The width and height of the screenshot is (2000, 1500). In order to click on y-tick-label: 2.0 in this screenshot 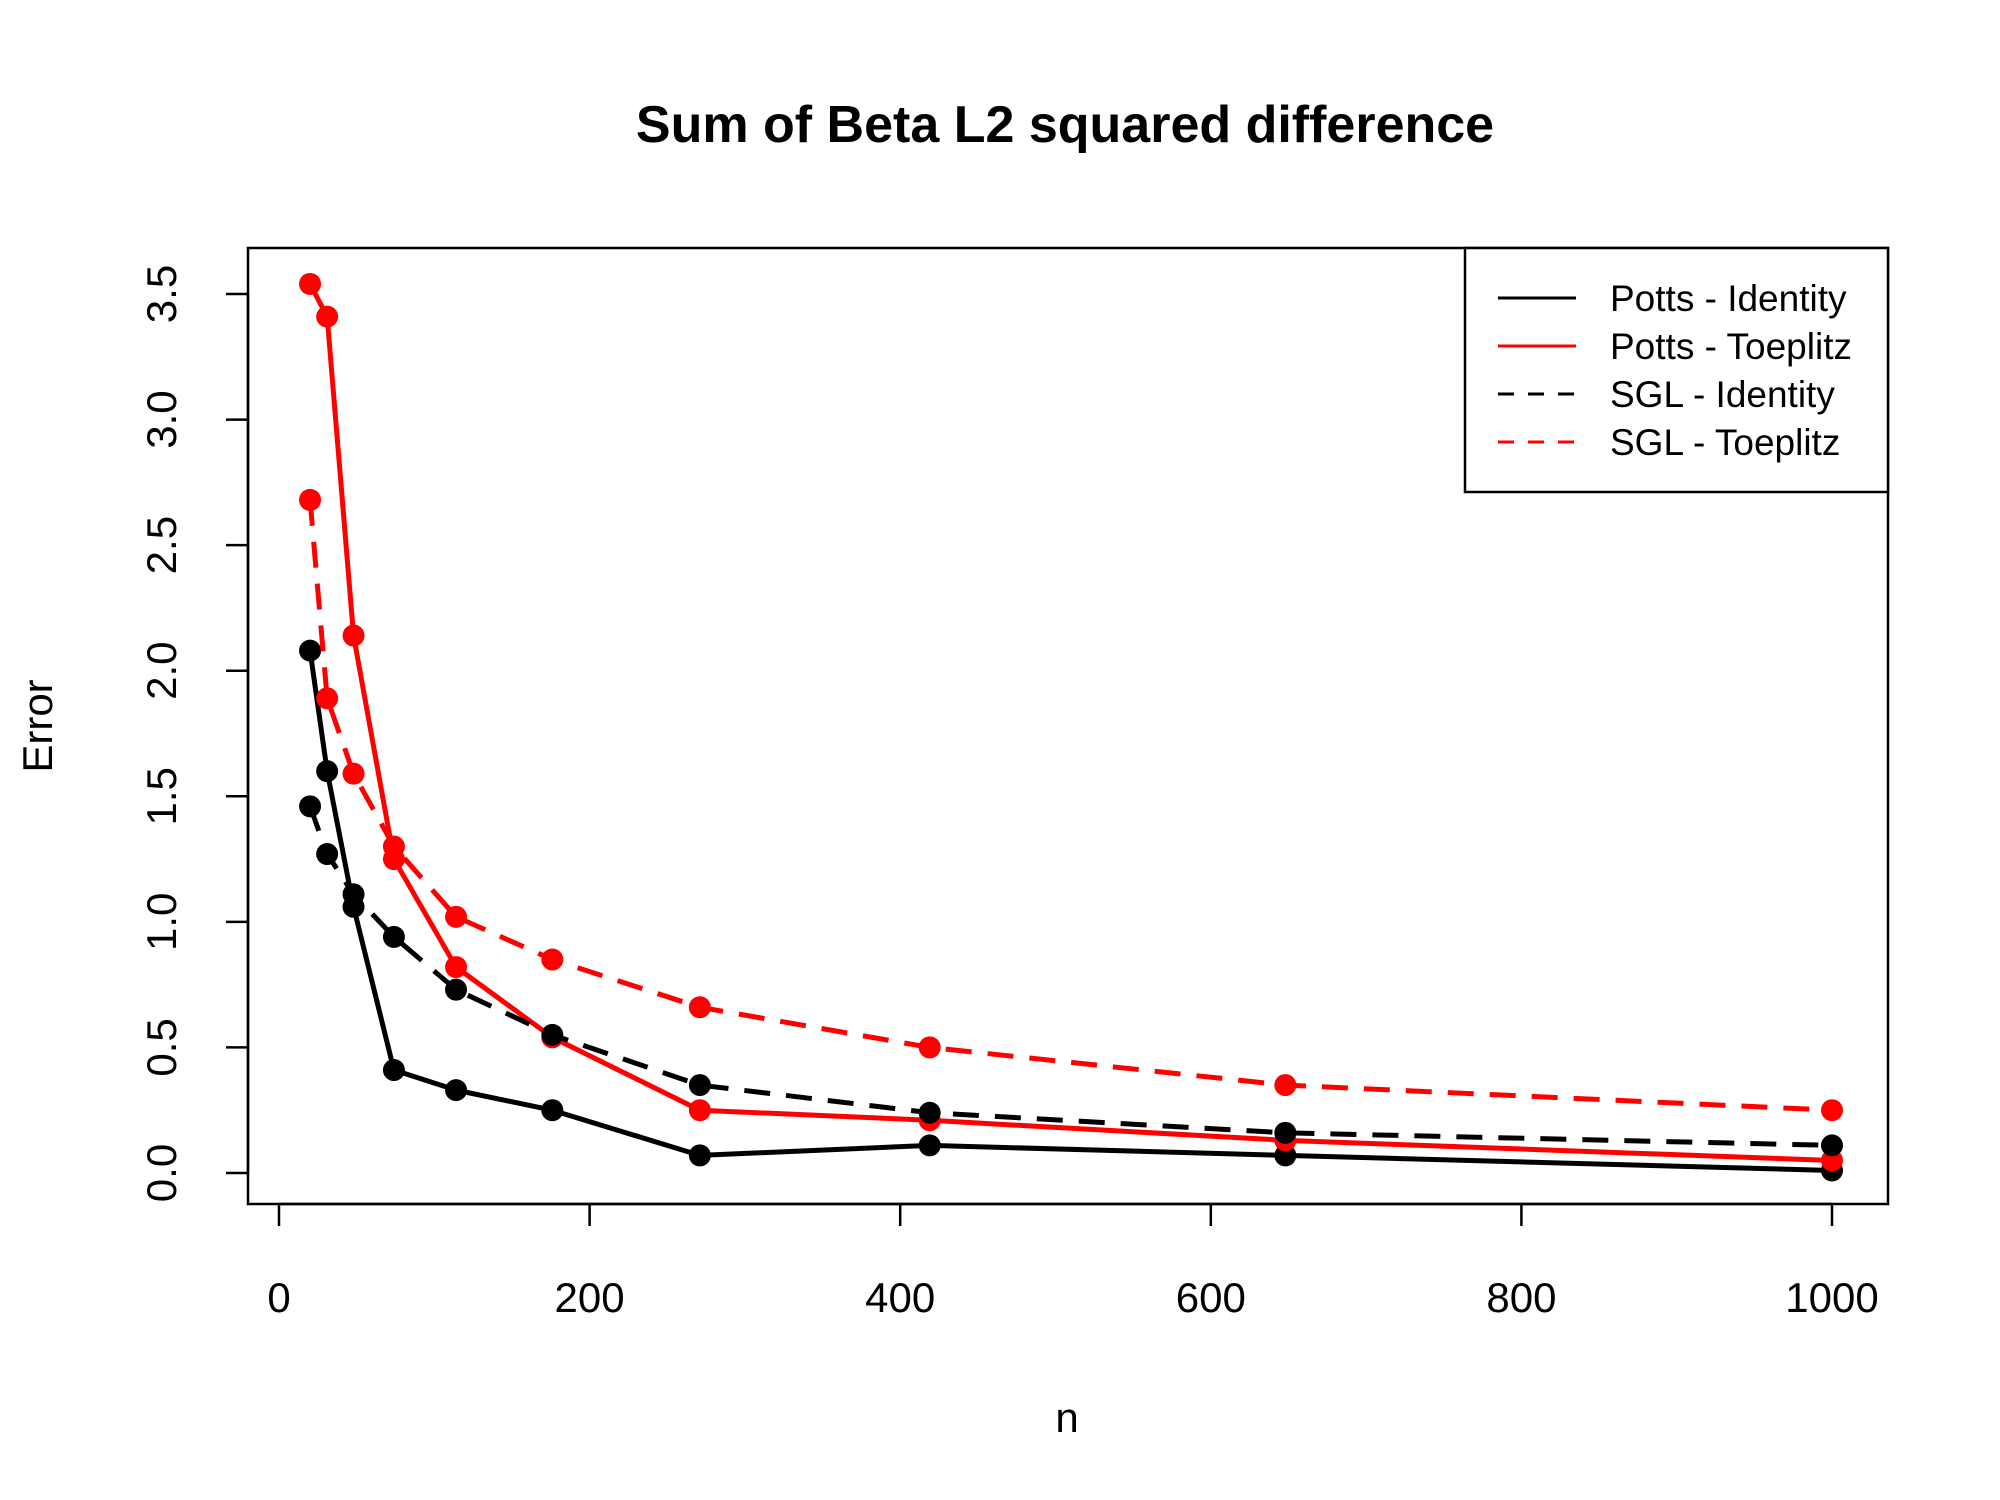, I will do `click(161, 671)`.